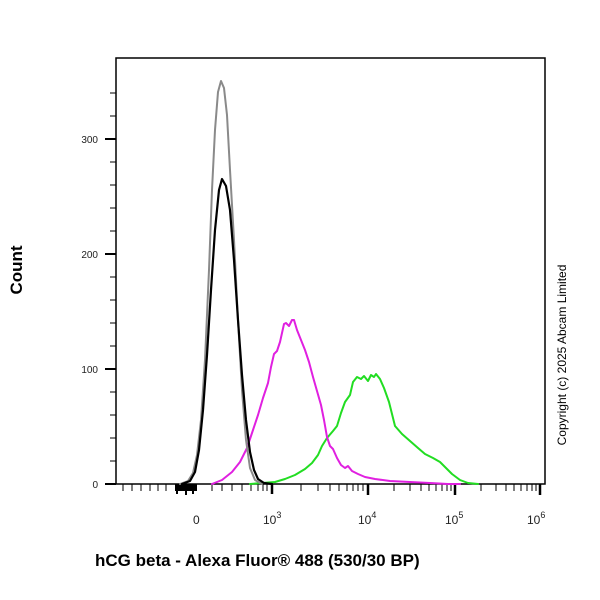  What do you see at coordinates (272, 518) in the screenshot?
I see `x-tick-1e3: 10³` at bounding box center [272, 518].